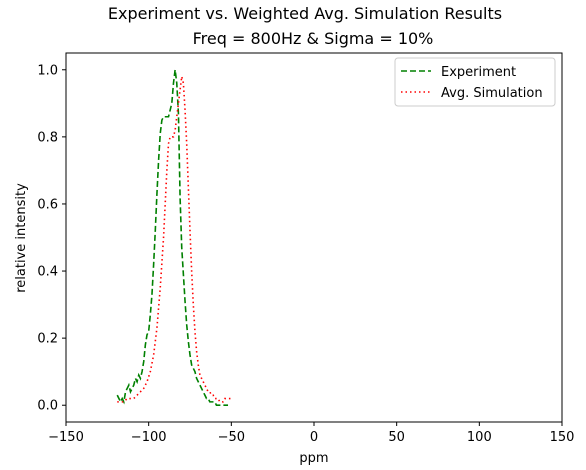 Image resolution: width=586 pixels, height=470 pixels. I want to click on y-tick-label: 0.0, so click(47, 406).